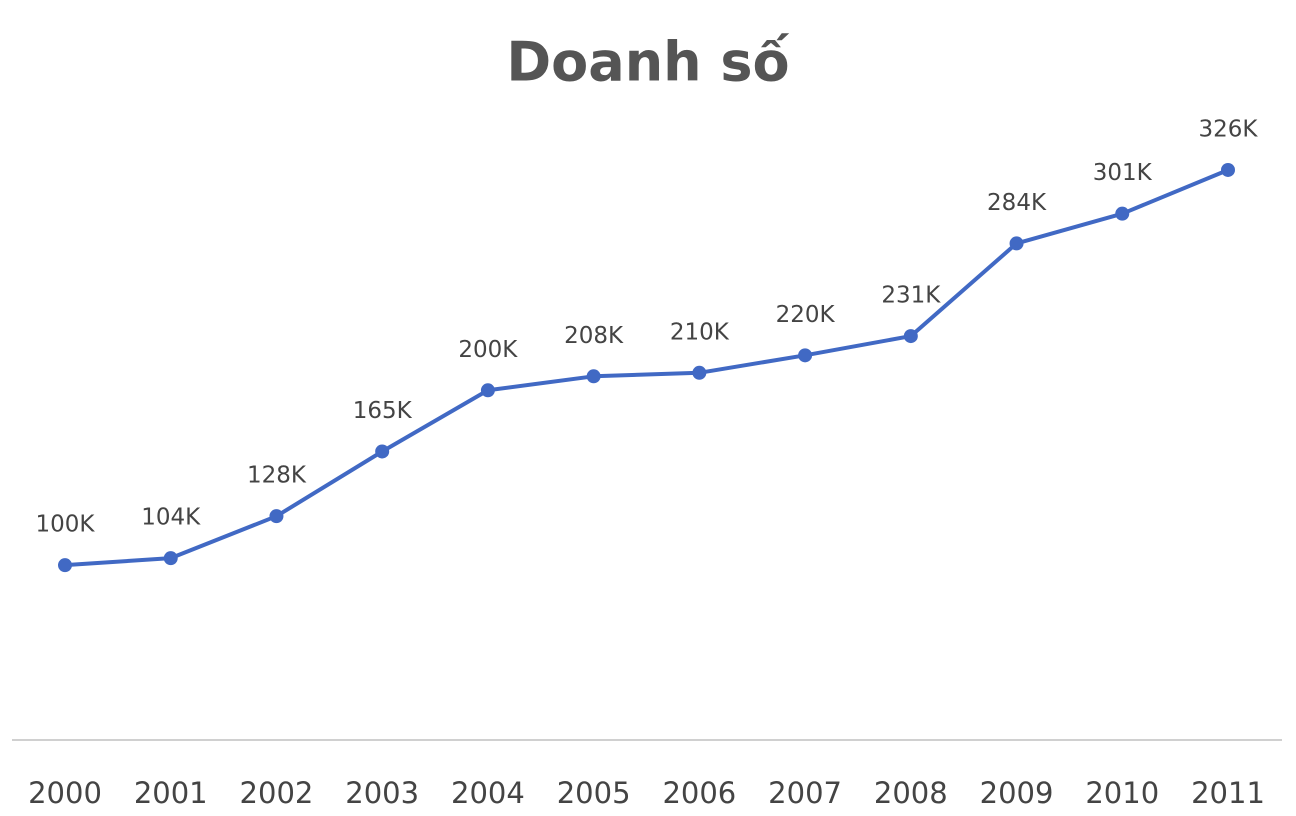 This screenshot has width=1296, height=816. Describe the element at coordinates (1017, 793) in the screenshot. I see `x-tick-label: 2009` at that location.